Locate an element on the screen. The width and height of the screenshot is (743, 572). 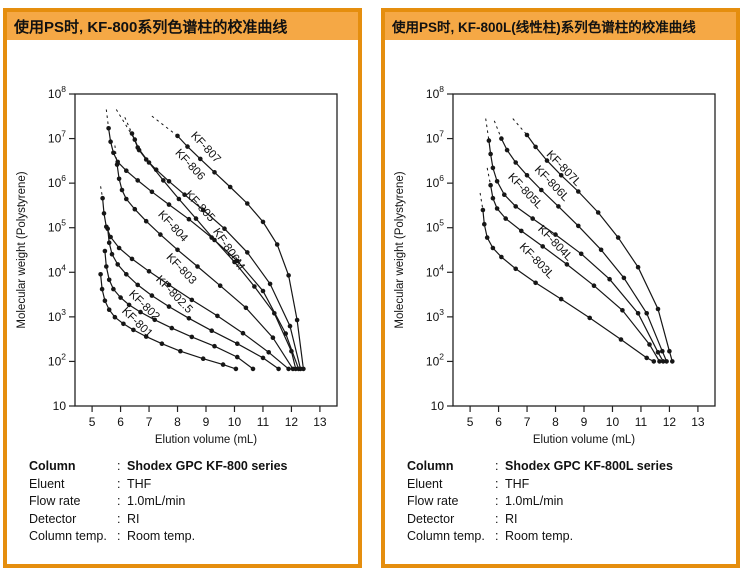
x-tick-label: 13 is located at coordinates (698, 422).